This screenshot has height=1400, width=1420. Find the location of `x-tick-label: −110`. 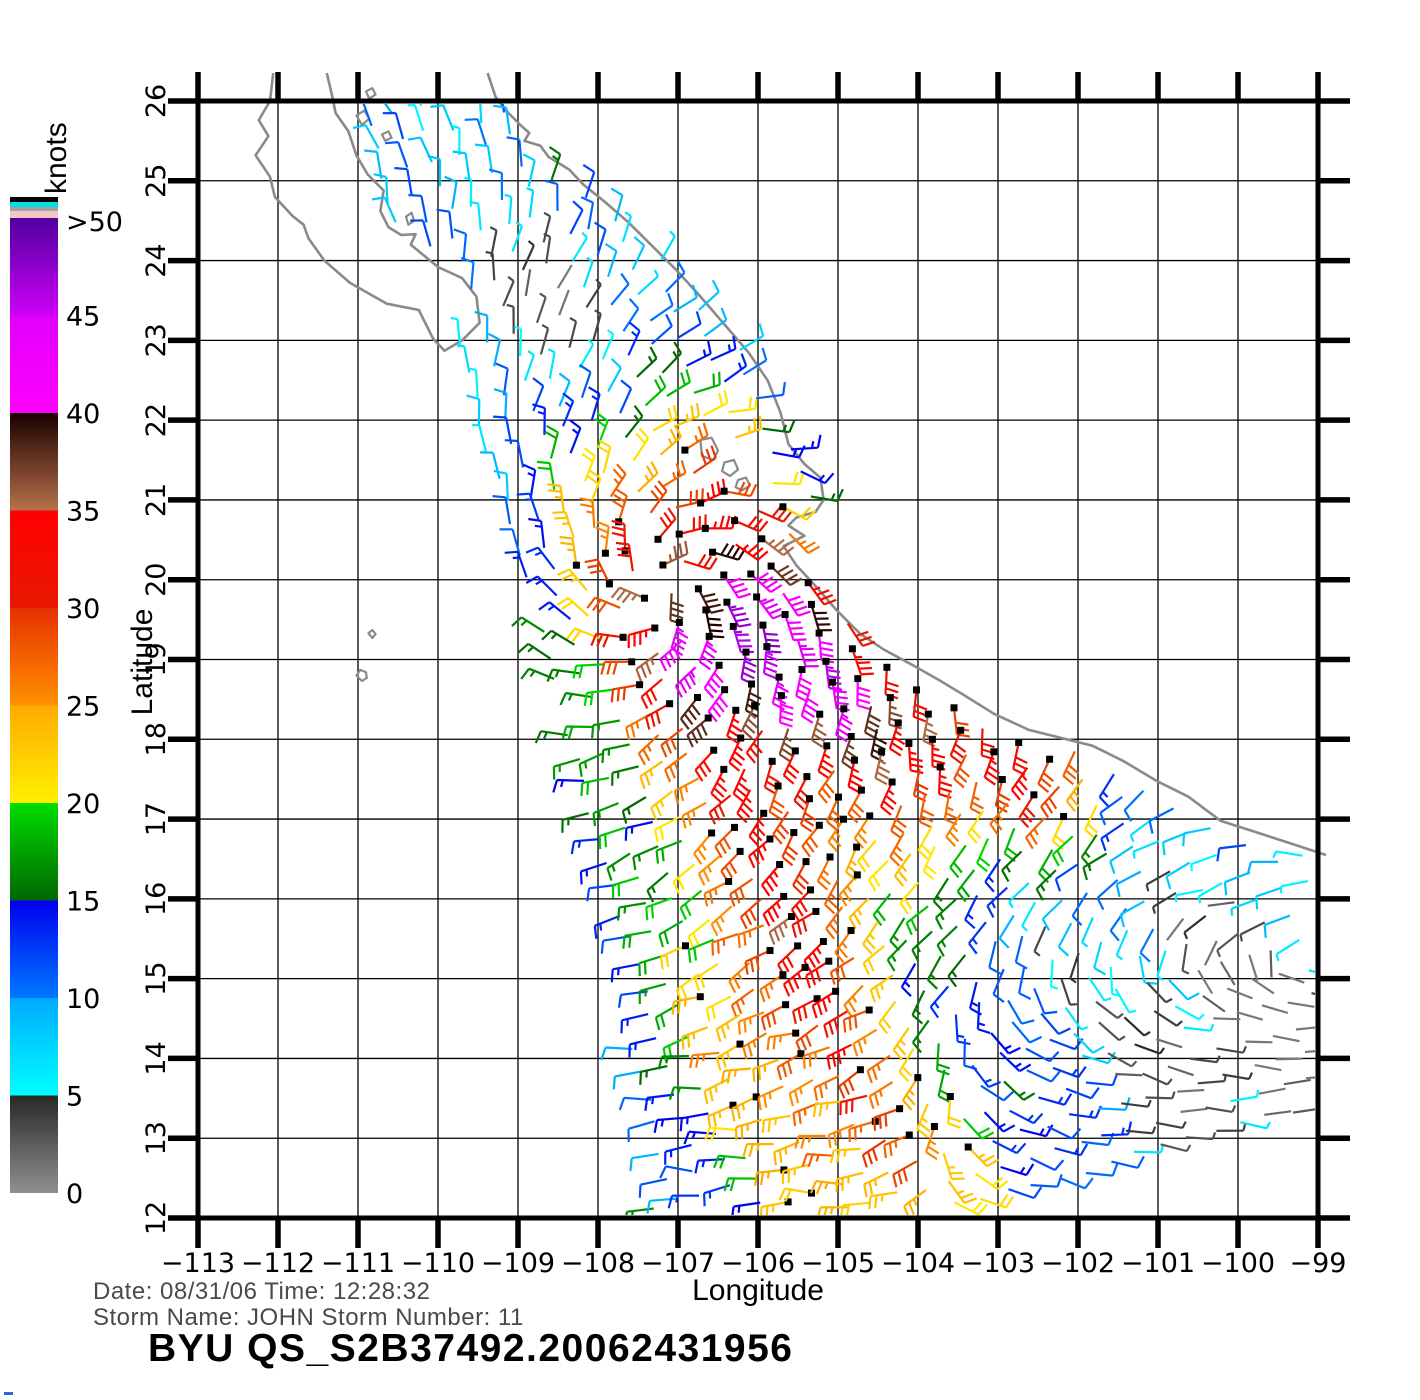

x-tick-label: −110 is located at coordinates (438, 1263).